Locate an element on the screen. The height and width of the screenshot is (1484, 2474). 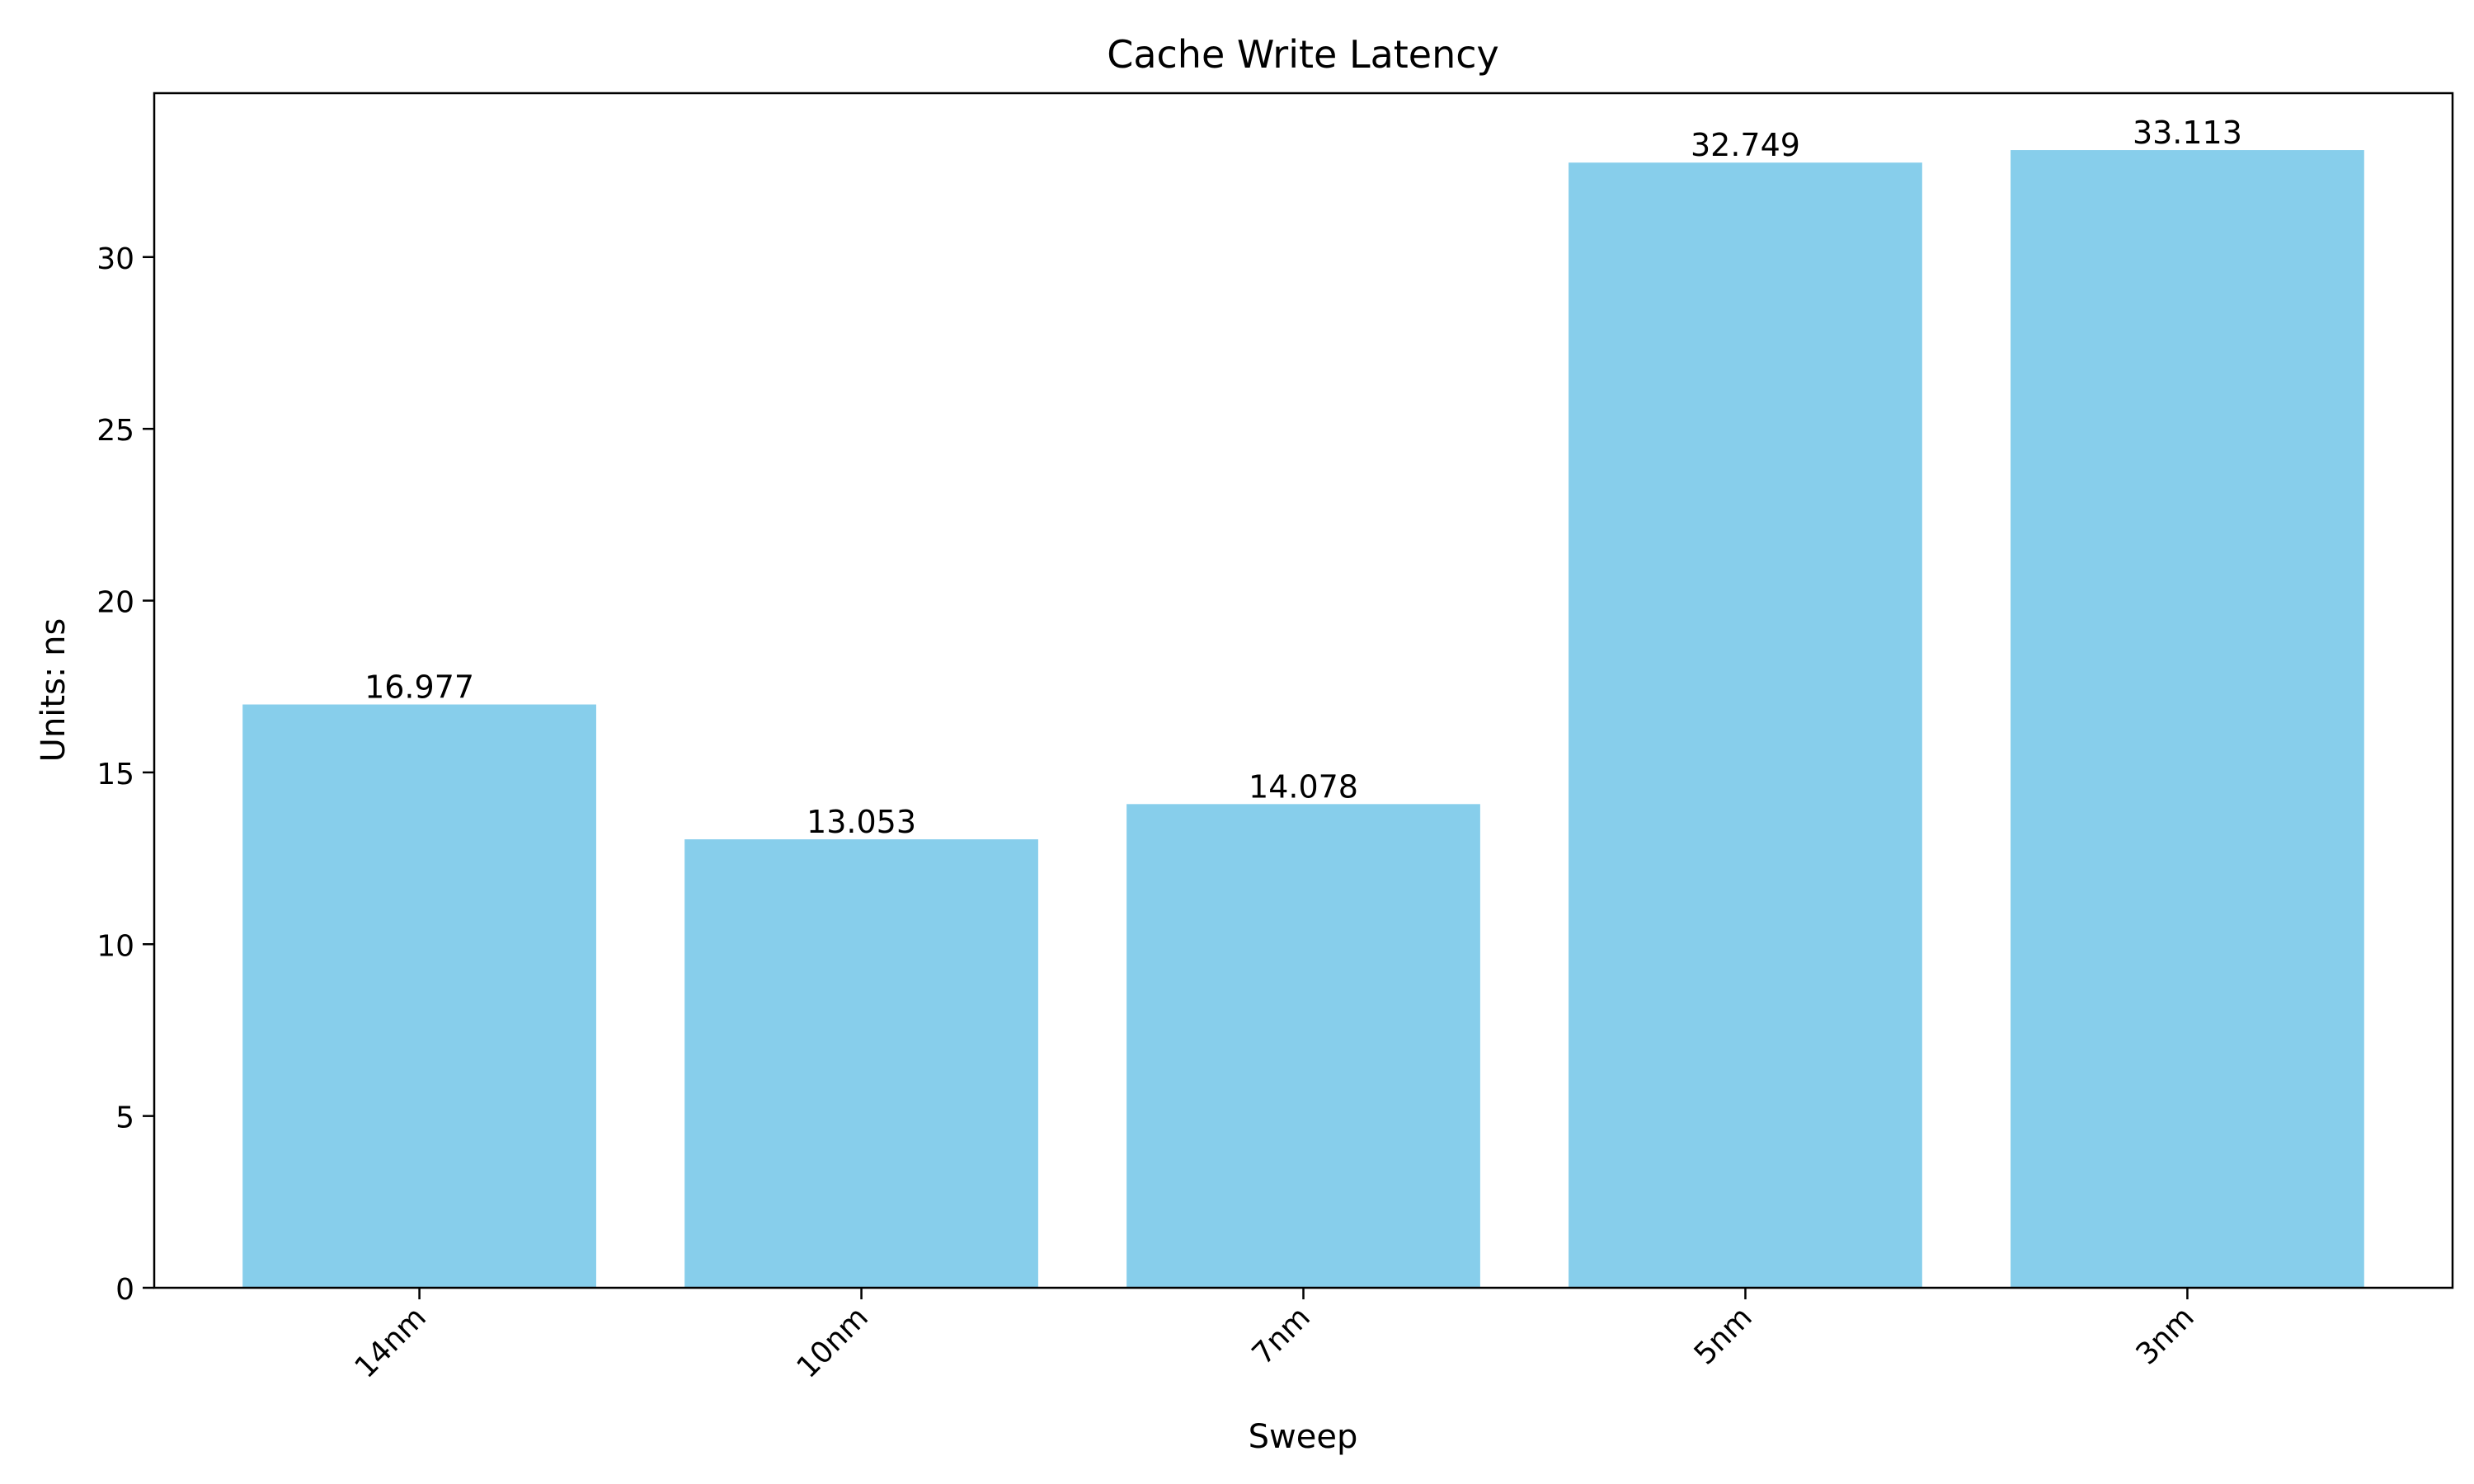
chart-title: Cache Write Latency is located at coordinates (1303, 54).